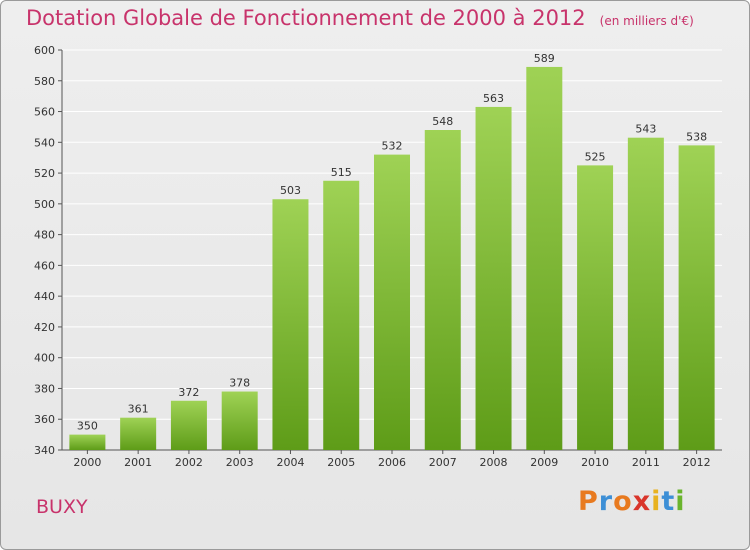 The image size is (750, 550). What do you see at coordinates (642, 501) in the screenshot?
I see `logo-letter: x` at bounding box center [642, 501].